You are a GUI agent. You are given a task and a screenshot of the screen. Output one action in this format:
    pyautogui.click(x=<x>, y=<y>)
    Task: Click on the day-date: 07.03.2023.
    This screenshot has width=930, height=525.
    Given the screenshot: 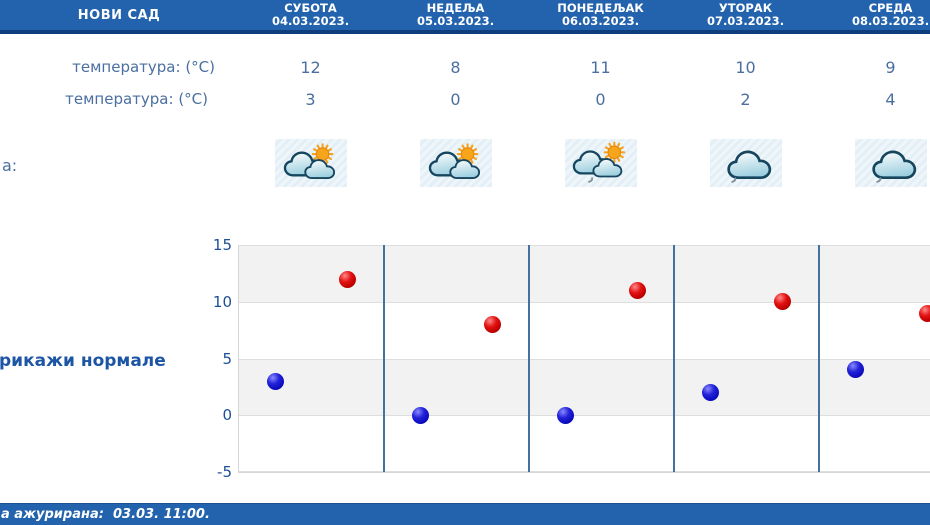 What is the action you would take?
    pyautogui.click(x=745, y=21)
    